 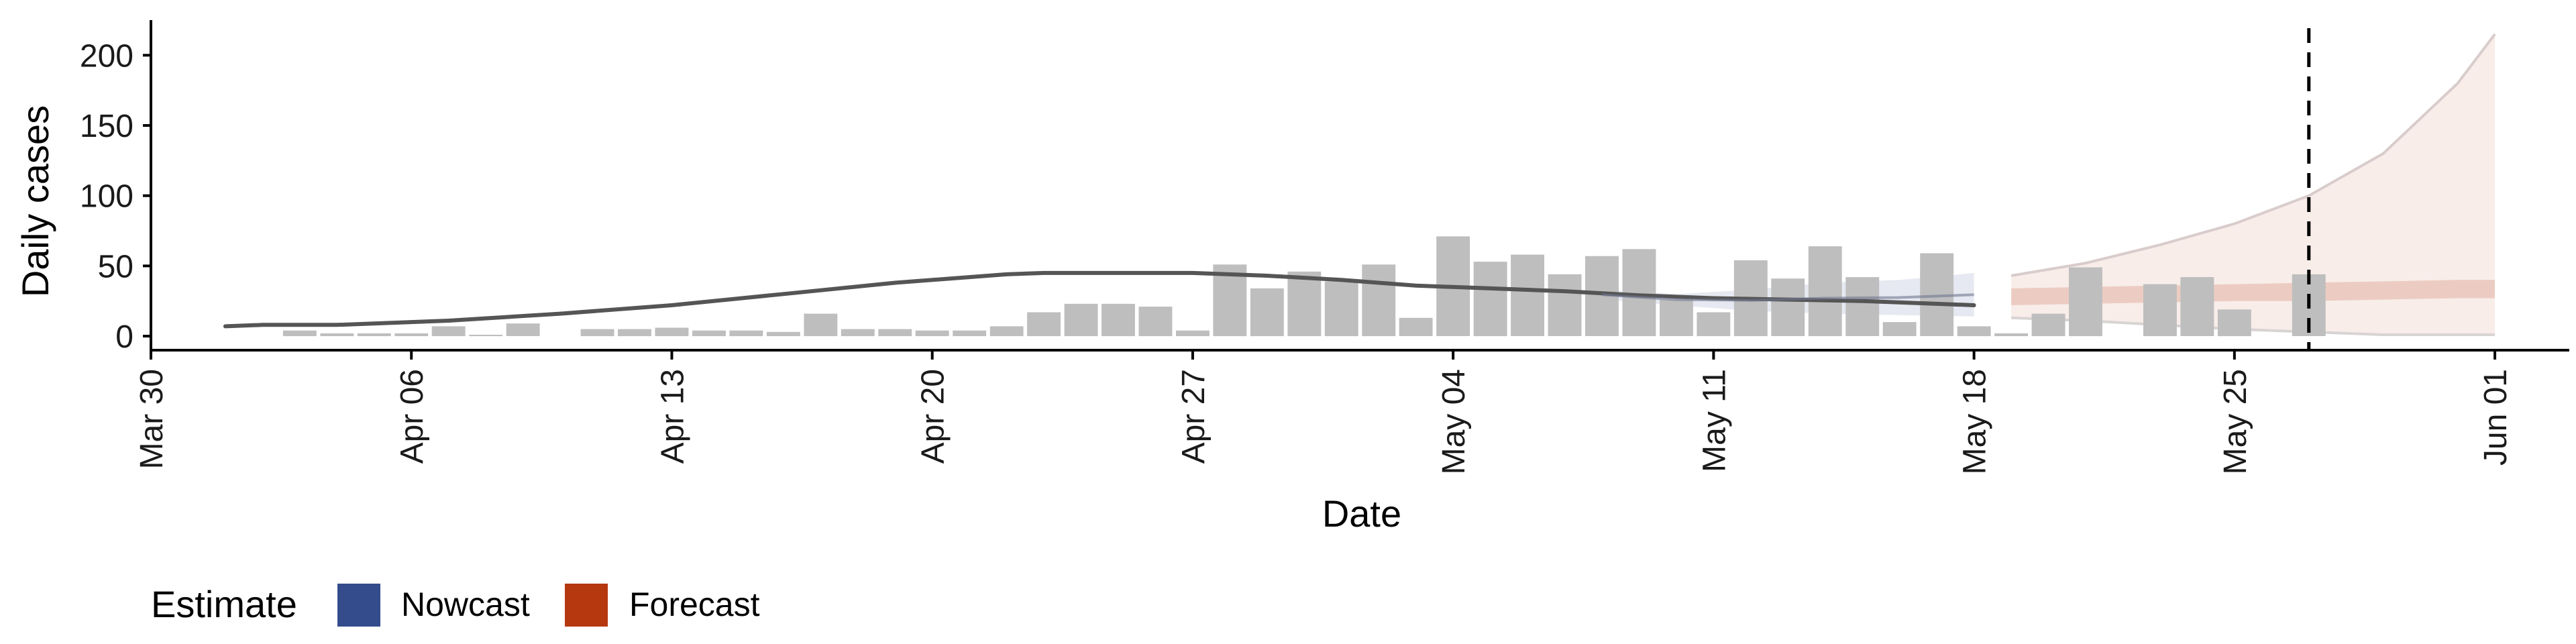 What do you see at coordinates (1454, 421) in the screenshot?
I see `x-tick-label: May 04` at bounding box center [1454, 421].